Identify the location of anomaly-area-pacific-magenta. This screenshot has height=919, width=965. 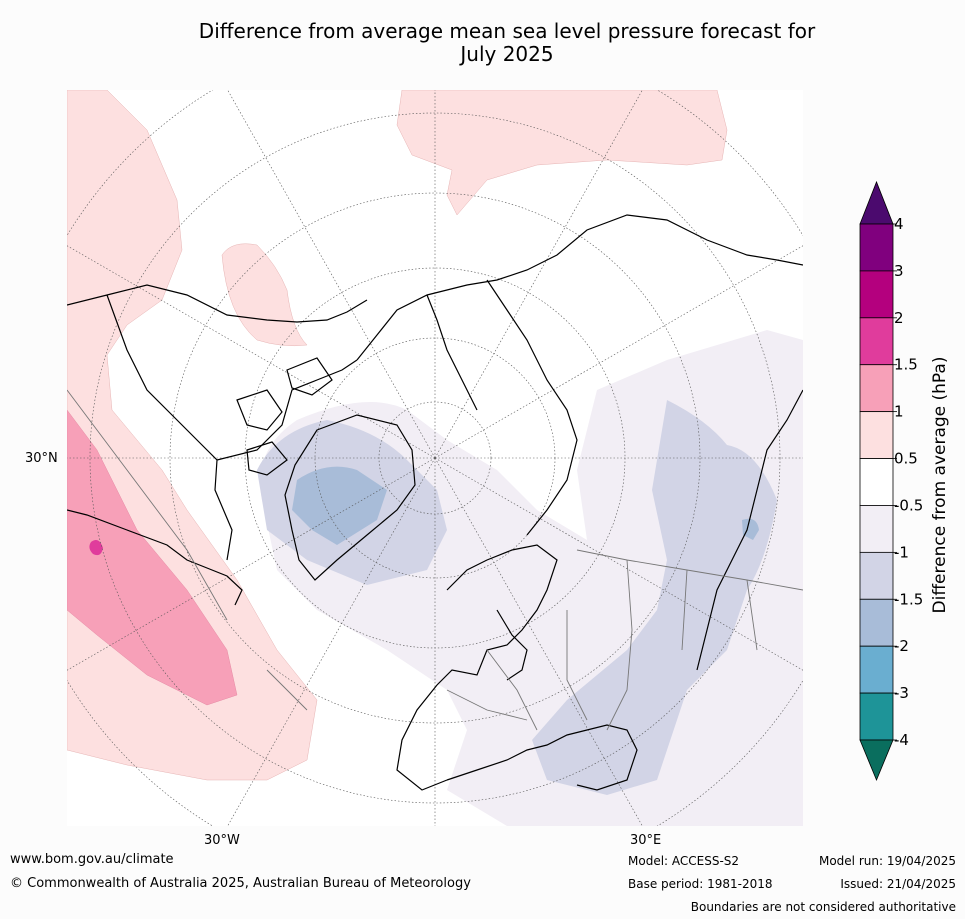
(96, 548).